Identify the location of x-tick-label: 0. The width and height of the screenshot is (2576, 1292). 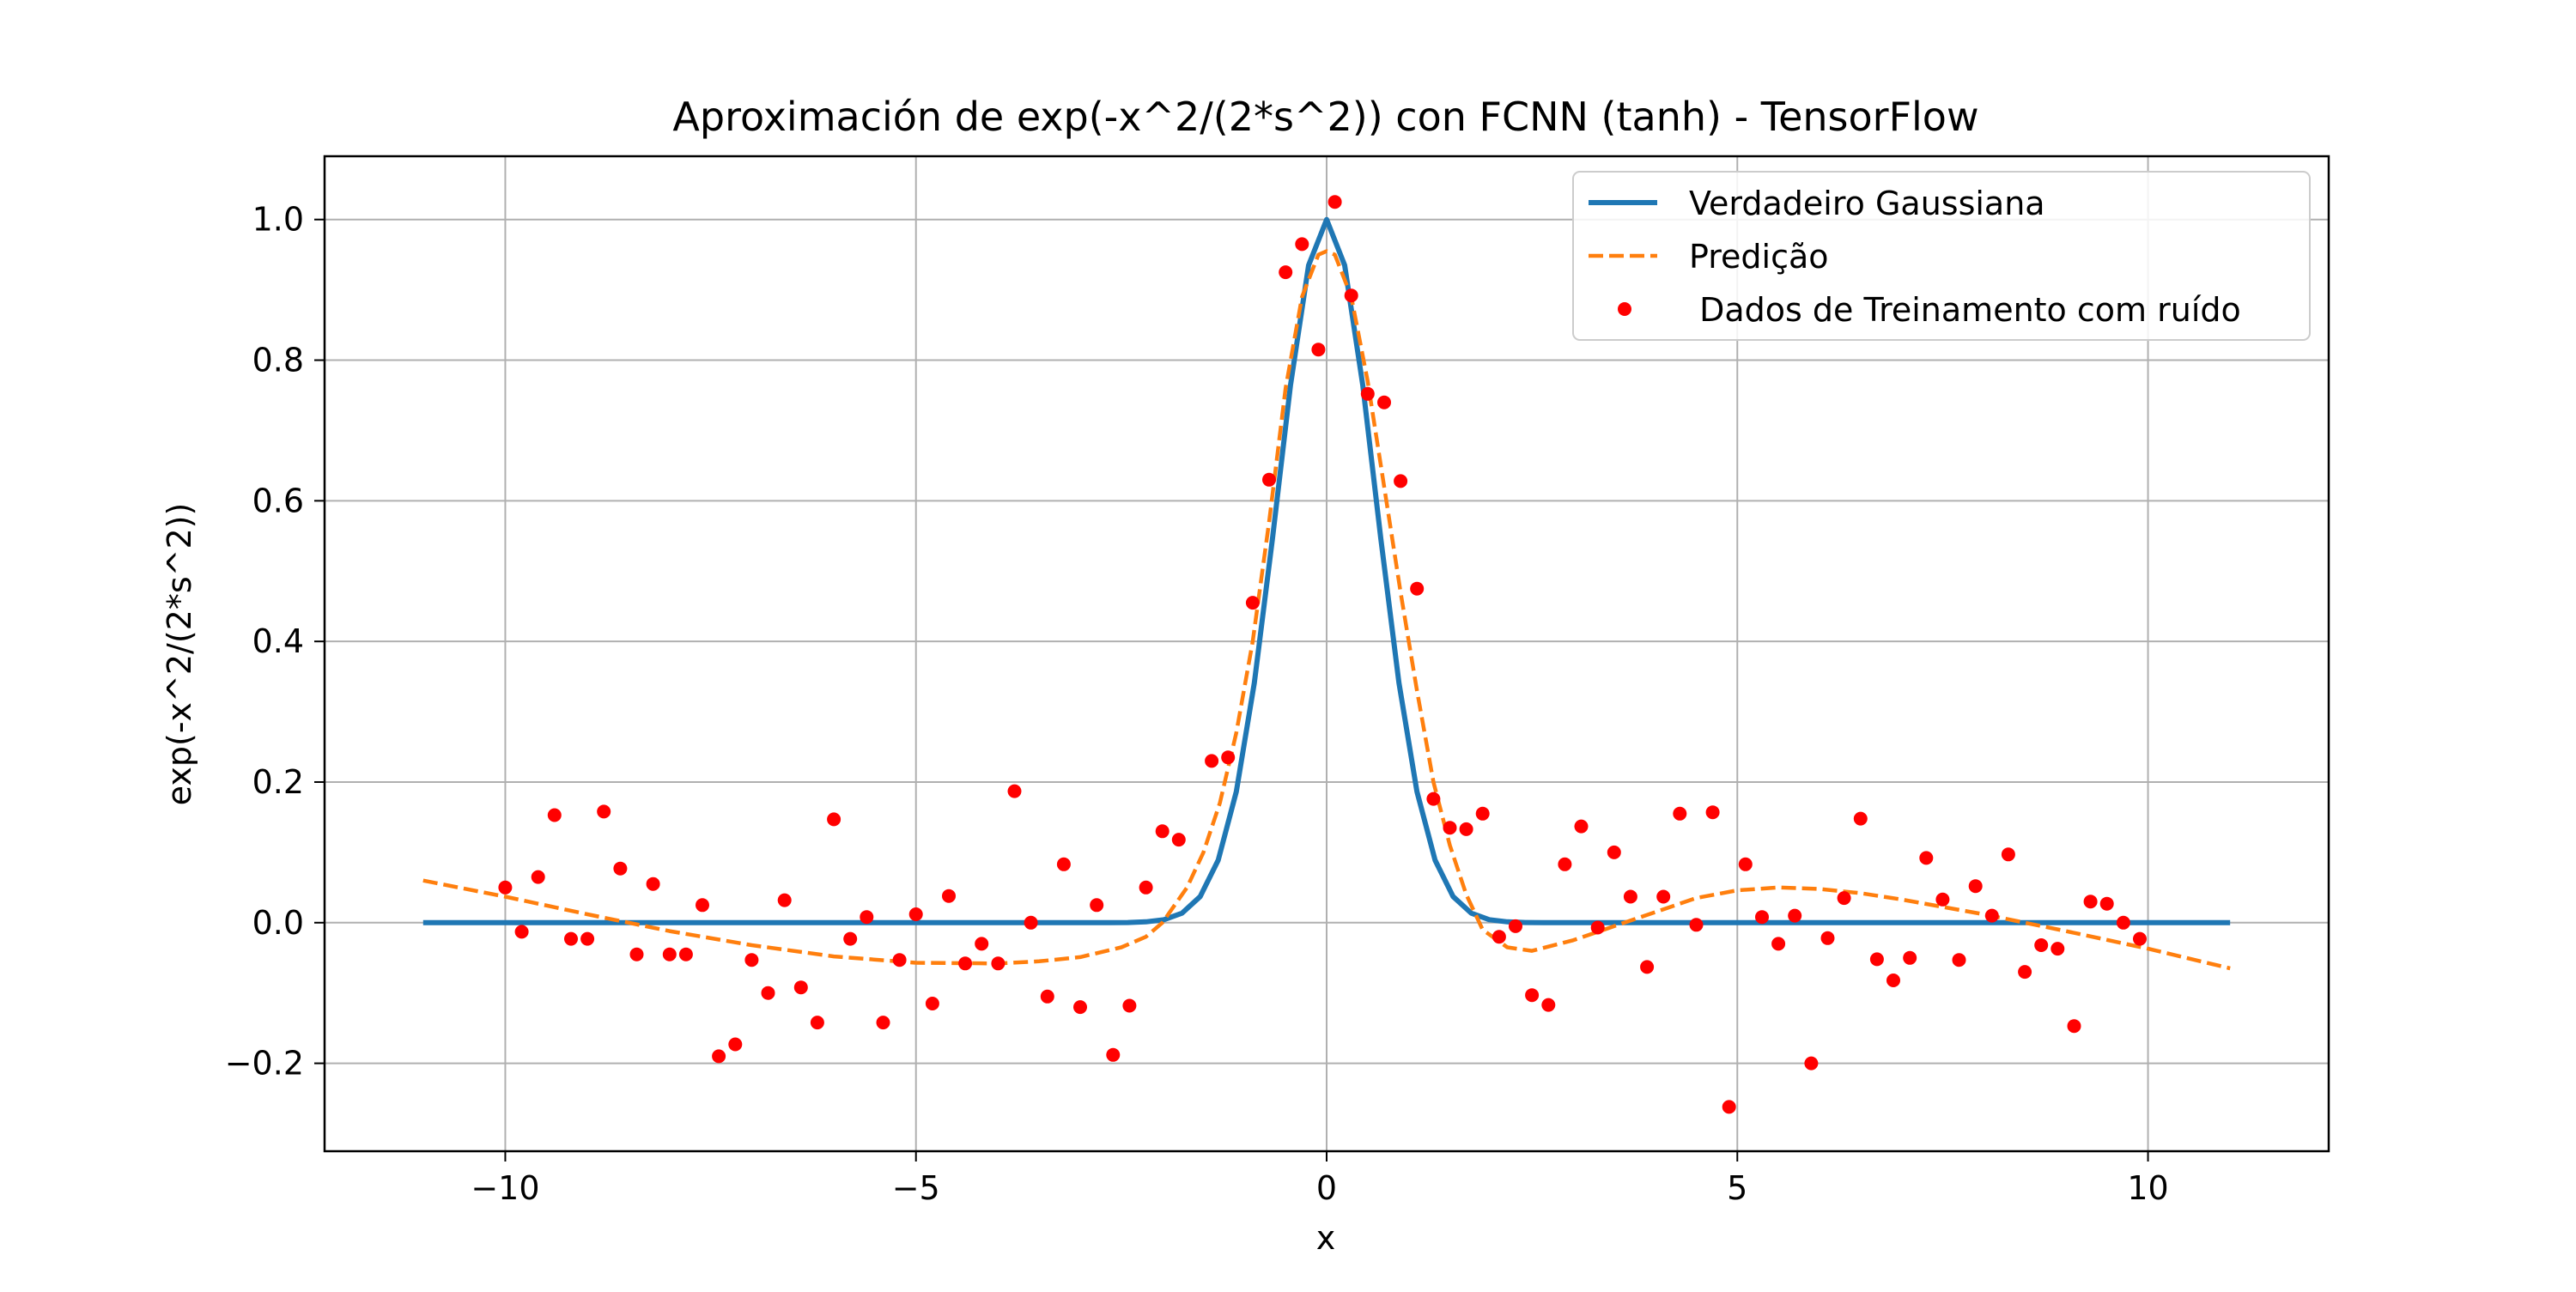
(1327, 1188).